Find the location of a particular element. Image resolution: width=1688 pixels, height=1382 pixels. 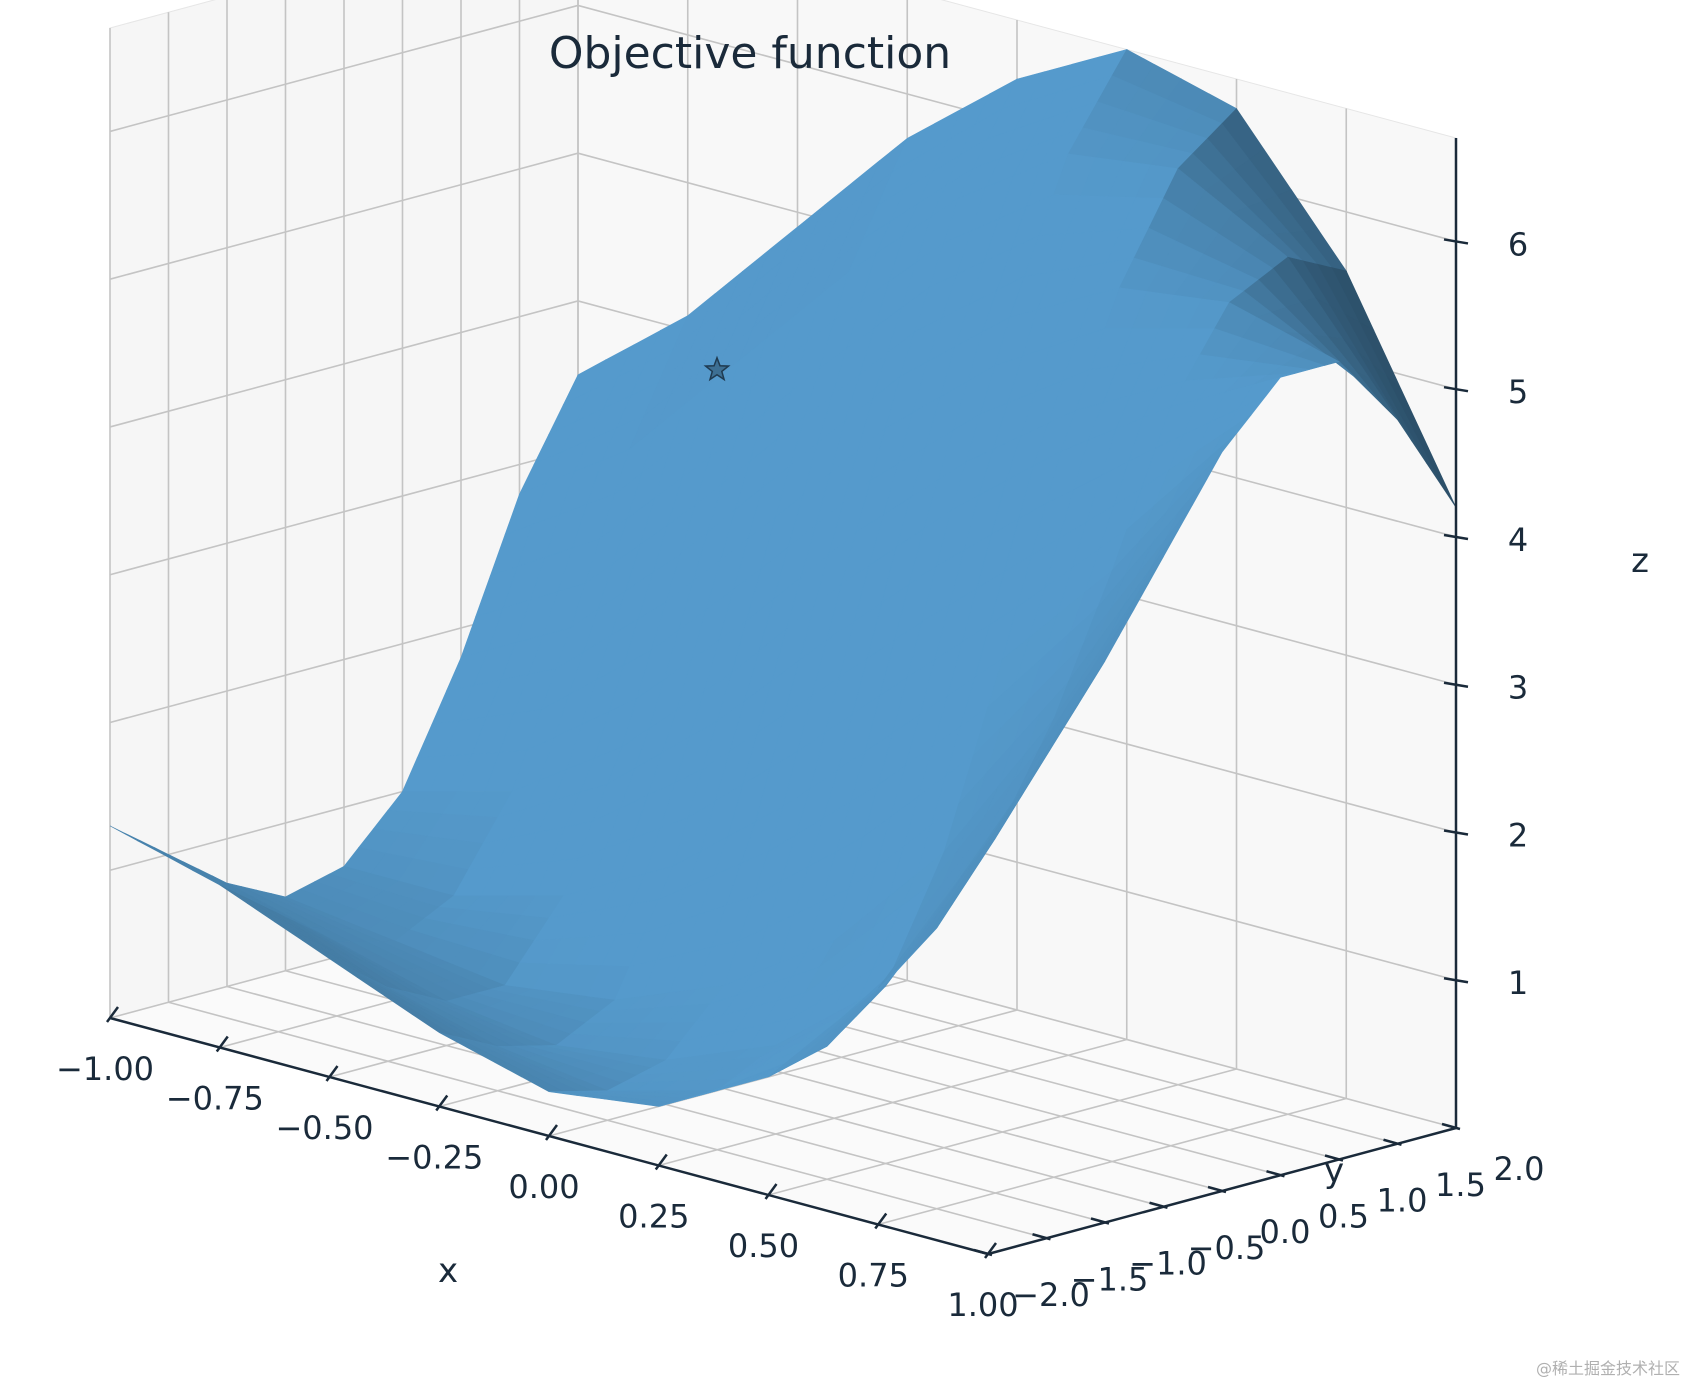

z-tick-label: 6 is located at coordinates (1518, 244).